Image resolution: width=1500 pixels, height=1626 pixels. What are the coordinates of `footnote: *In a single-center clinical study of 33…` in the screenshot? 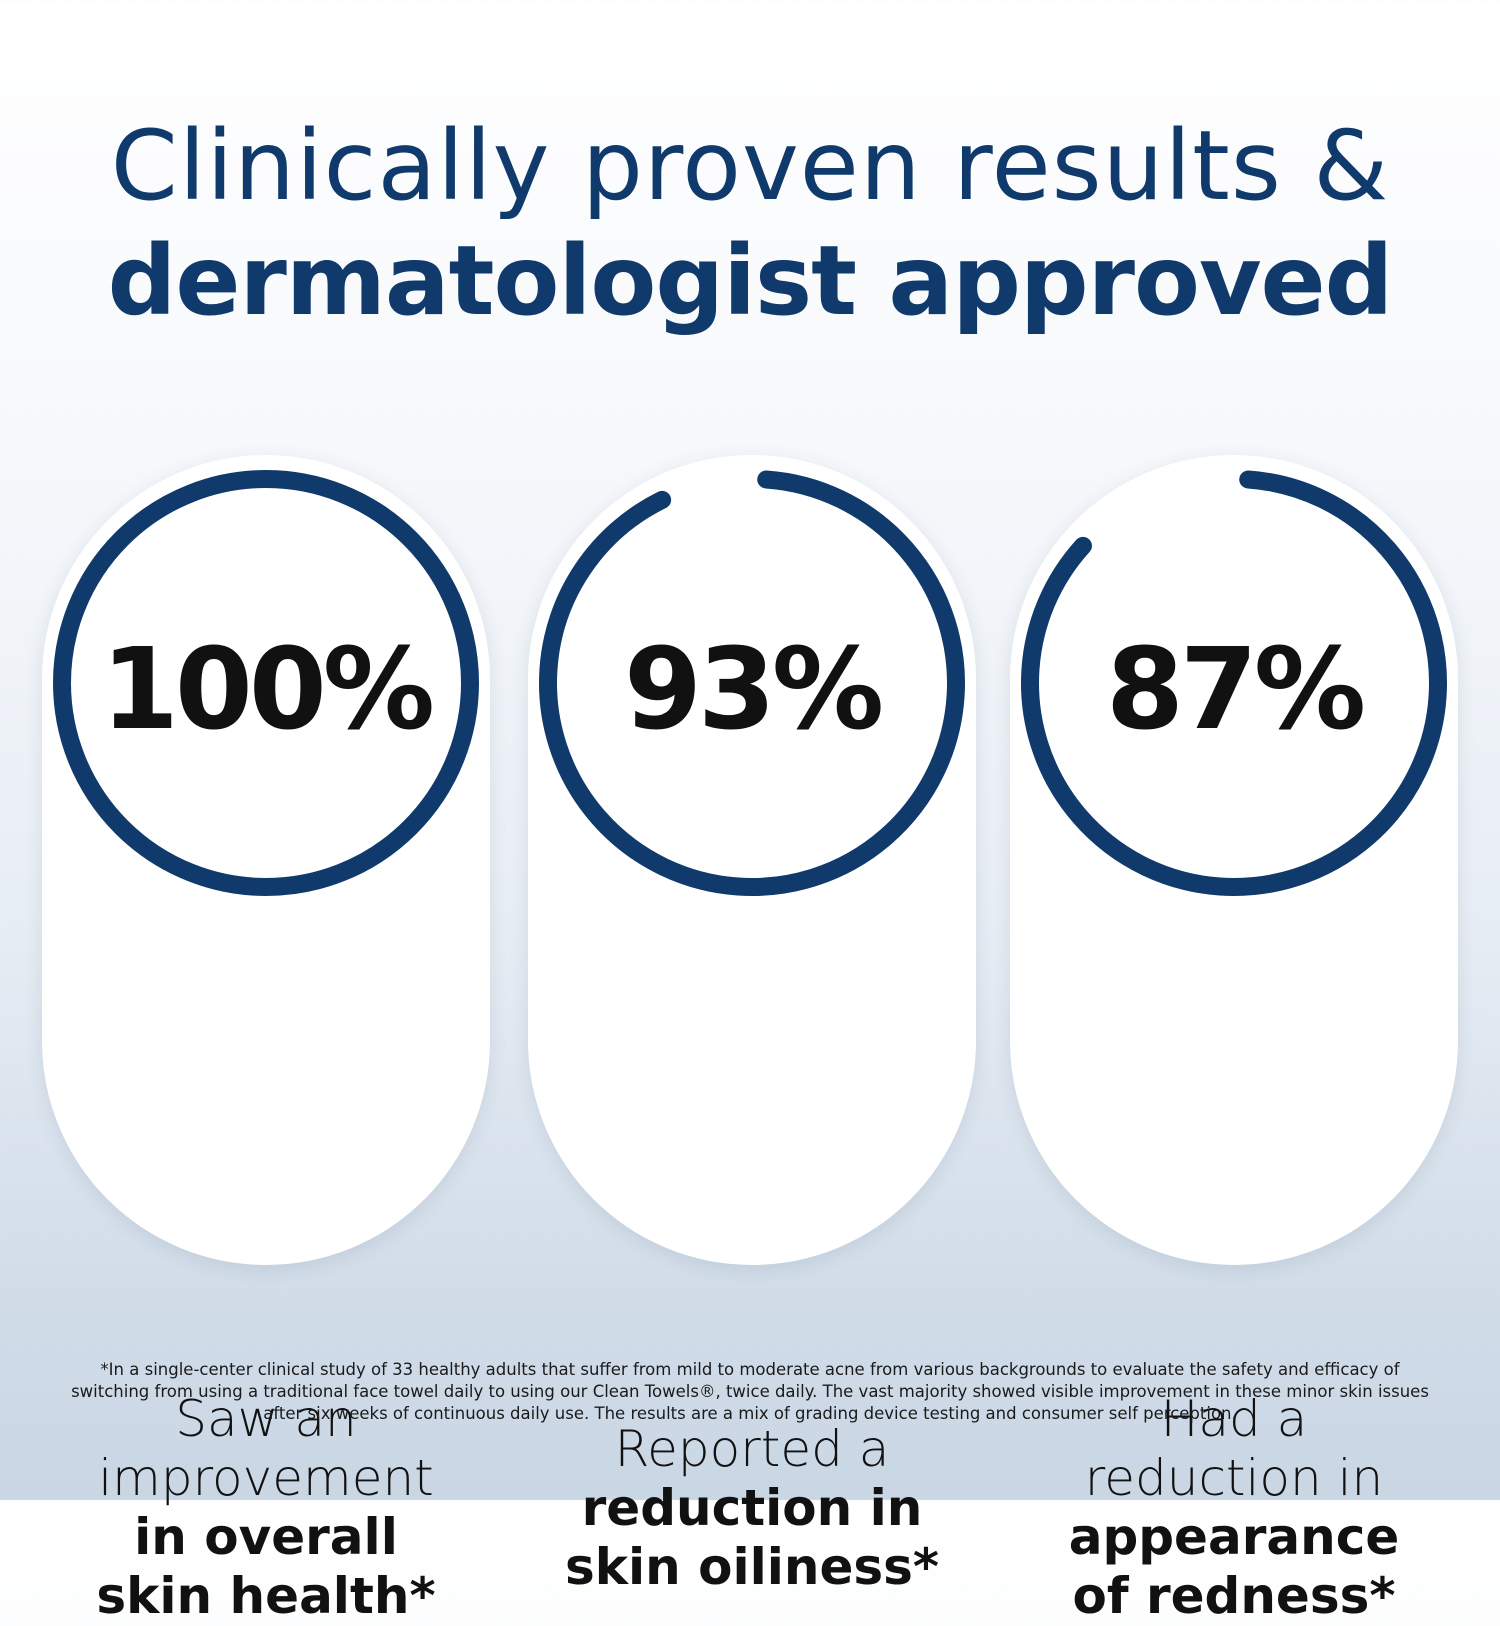 It's located at (750, 1391).